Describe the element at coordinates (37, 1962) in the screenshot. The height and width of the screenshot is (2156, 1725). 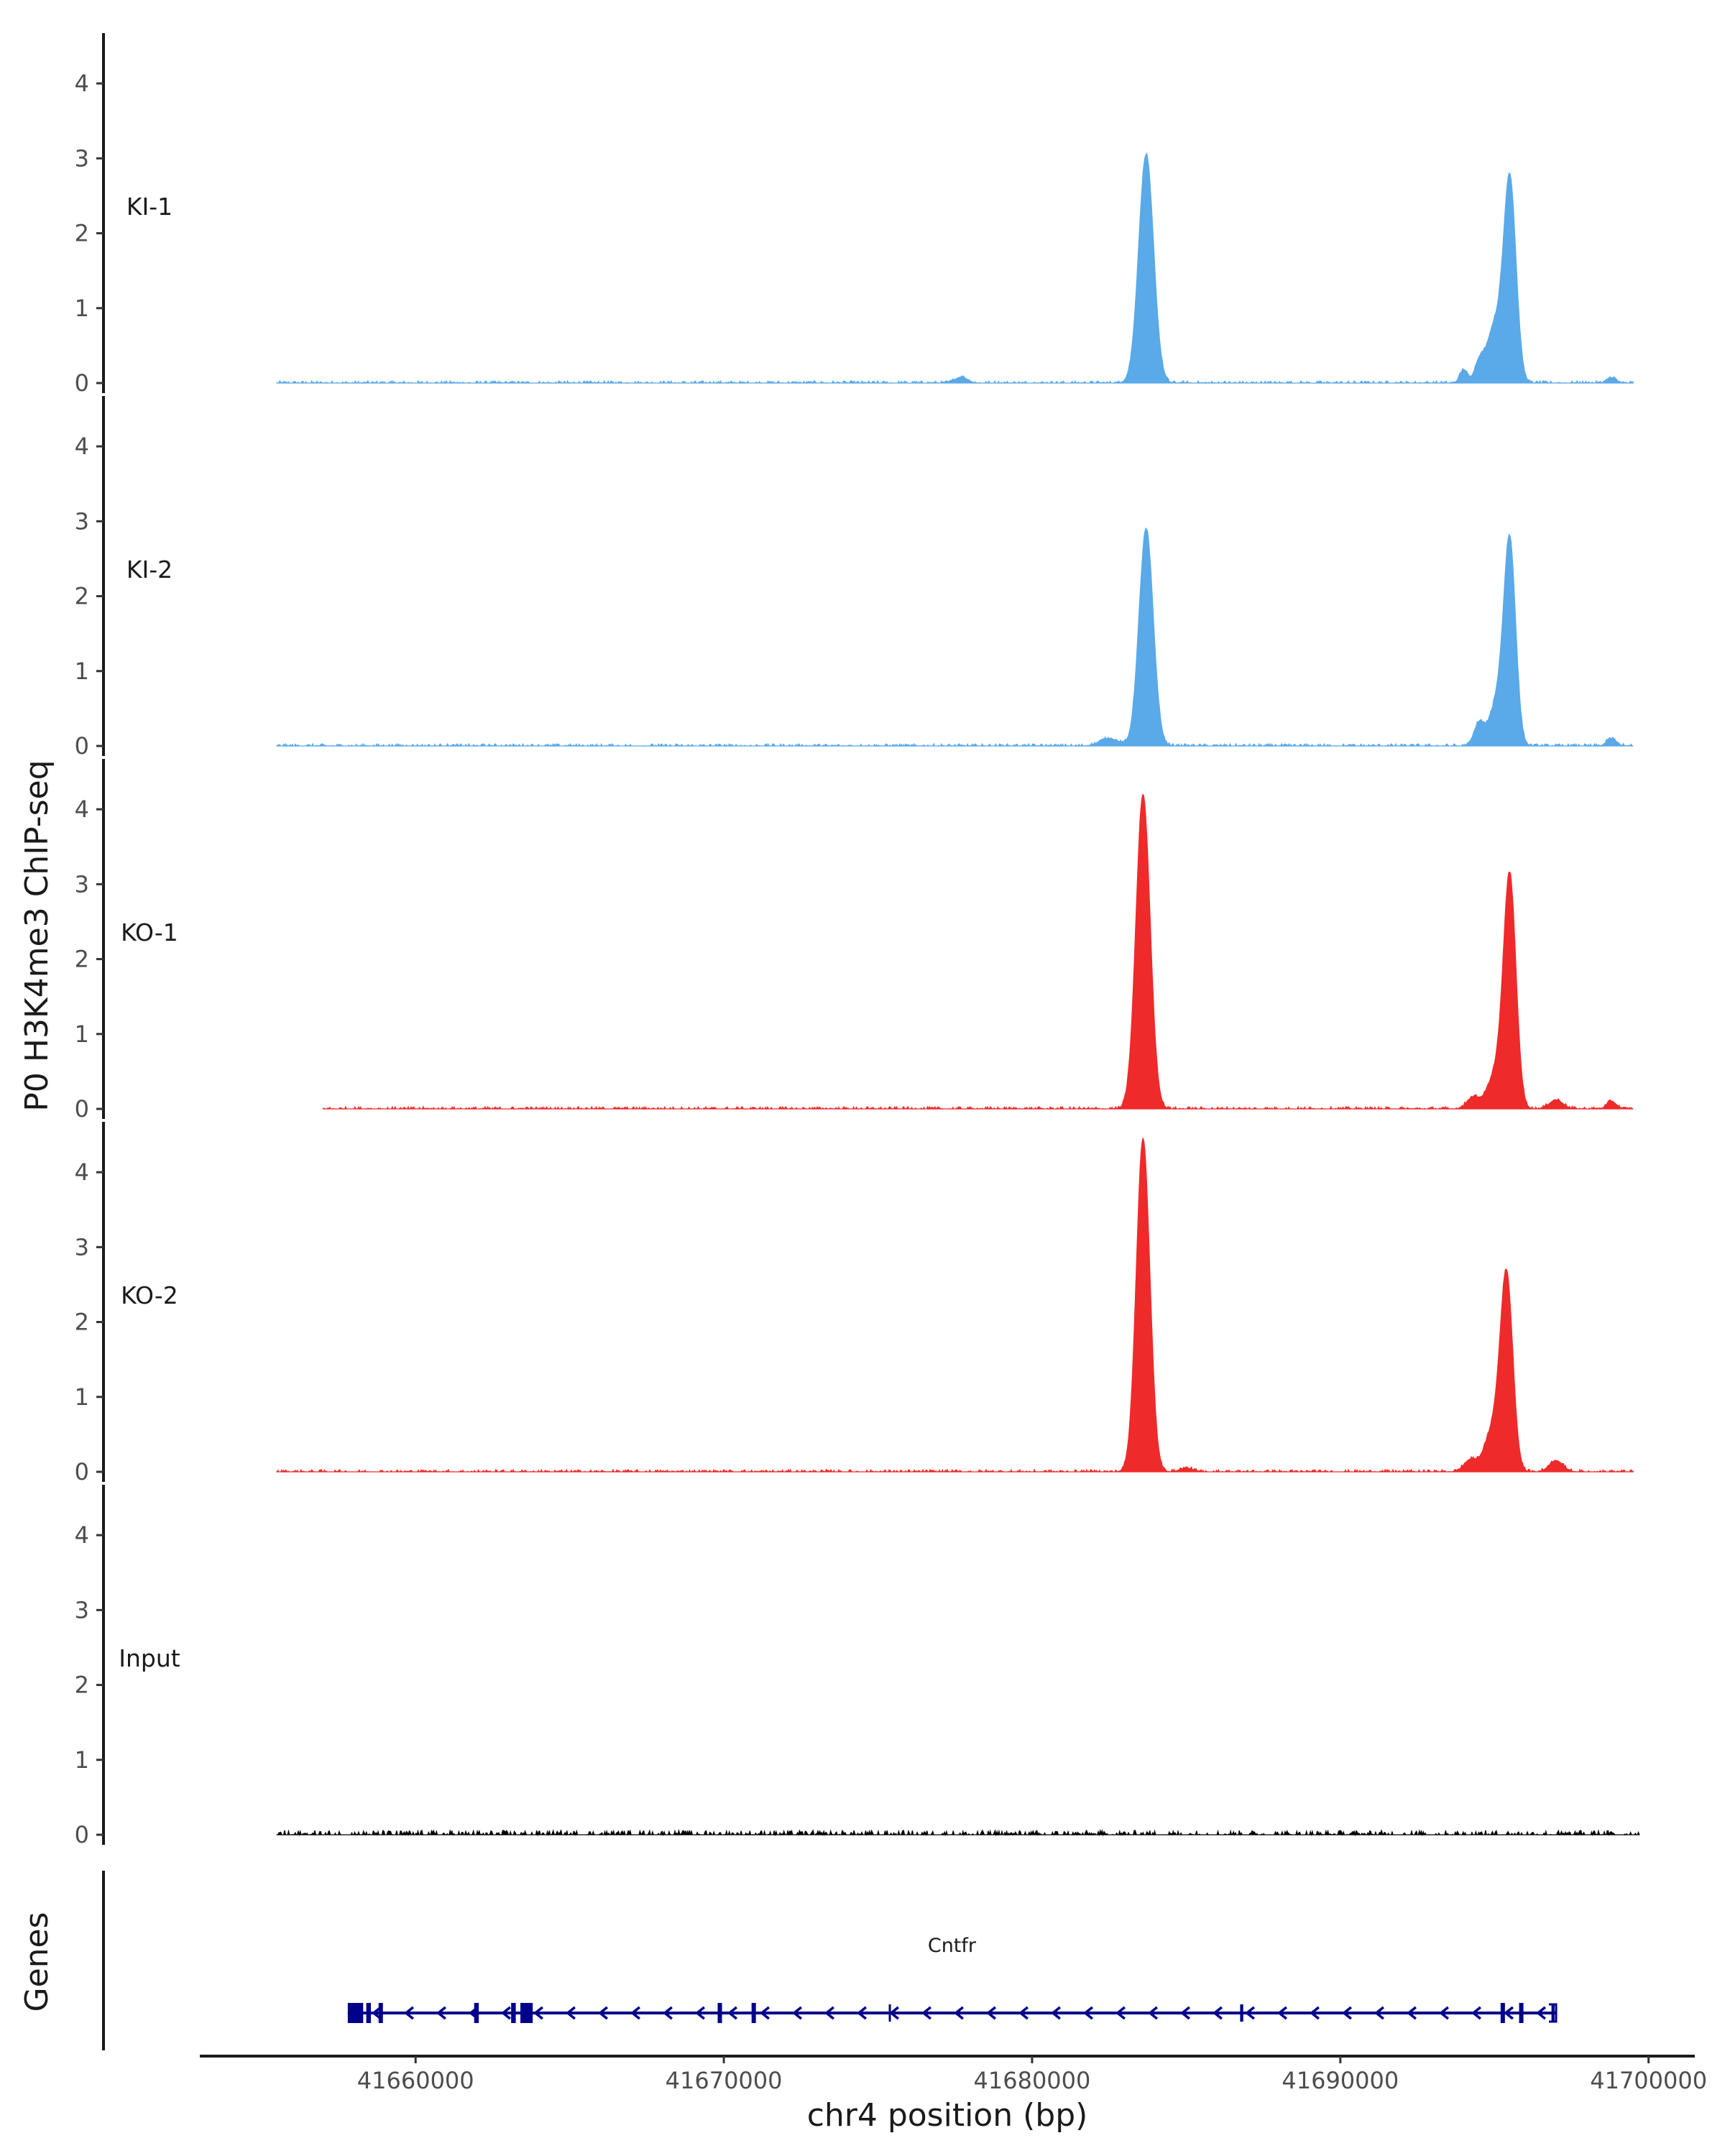
I see `genes-panel-title: Genes` at that location.